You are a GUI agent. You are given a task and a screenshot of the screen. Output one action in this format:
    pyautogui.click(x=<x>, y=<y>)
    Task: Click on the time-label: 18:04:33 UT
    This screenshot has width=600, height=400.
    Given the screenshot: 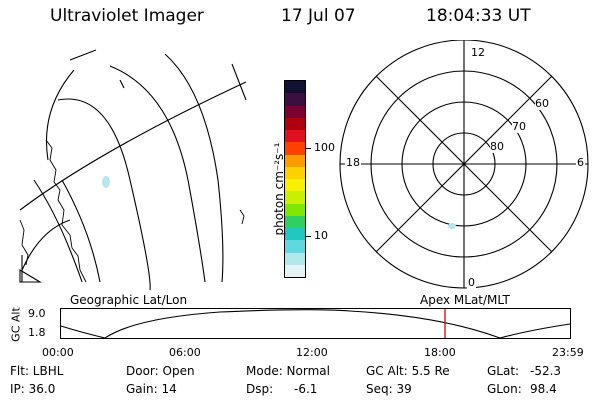 What is the action you would take?
    pyautogui.click(x=478, y=16)
    